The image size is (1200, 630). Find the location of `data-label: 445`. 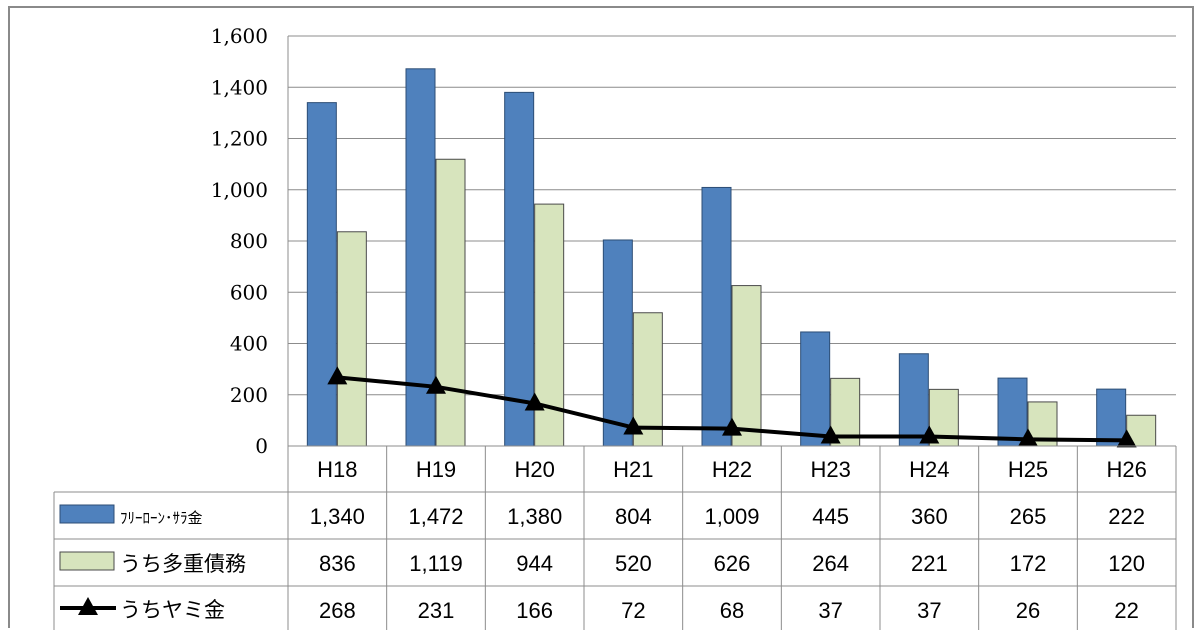

data-label: 445 is located at coordinates (830, 516).